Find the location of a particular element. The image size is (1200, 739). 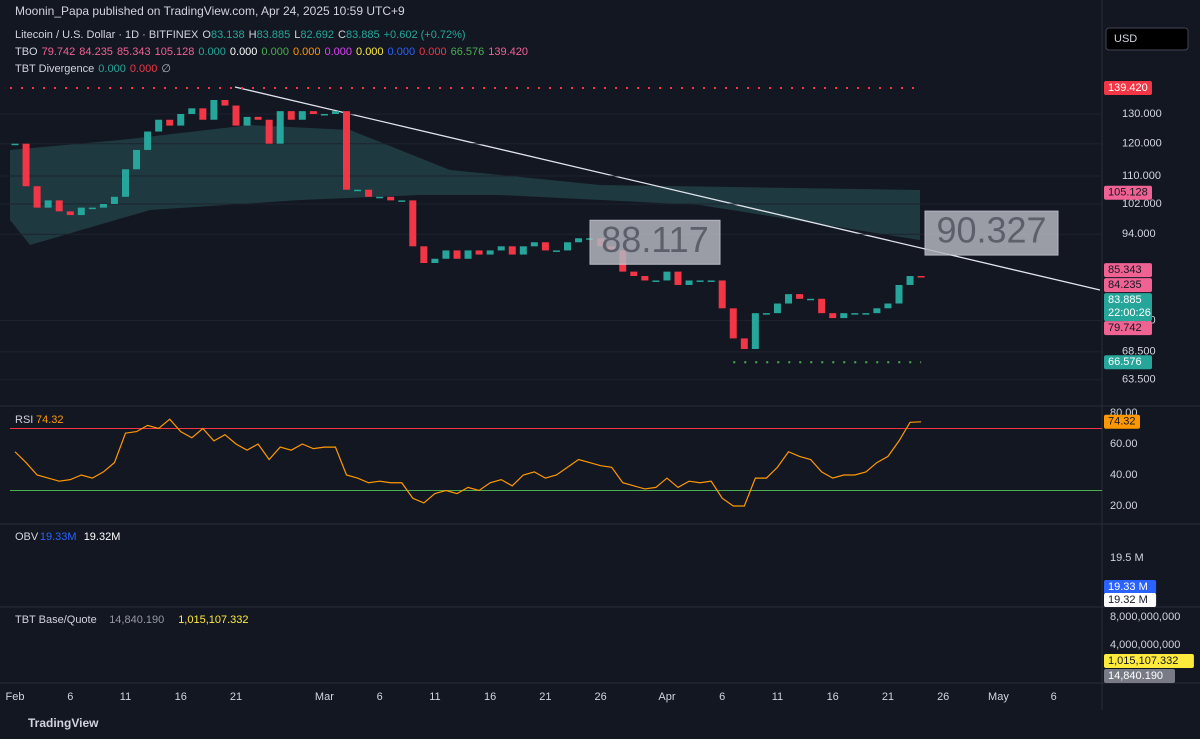

symbol: Litecoin / U.S. Dollar · 1D · BITFINEX is located at coordinates (107, 35).